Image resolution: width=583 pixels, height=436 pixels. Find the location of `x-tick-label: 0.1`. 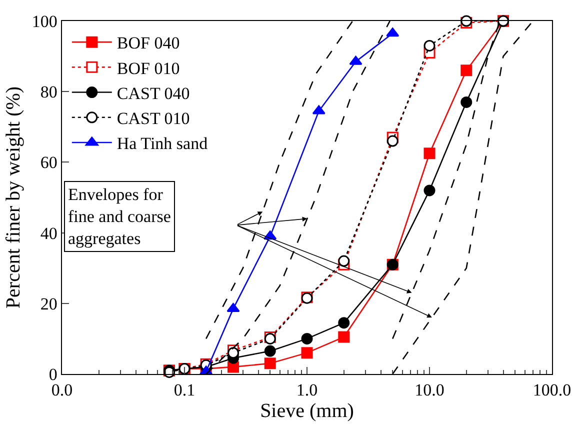

x-tick-label: 0.1 is located at coordinates (185, 390).